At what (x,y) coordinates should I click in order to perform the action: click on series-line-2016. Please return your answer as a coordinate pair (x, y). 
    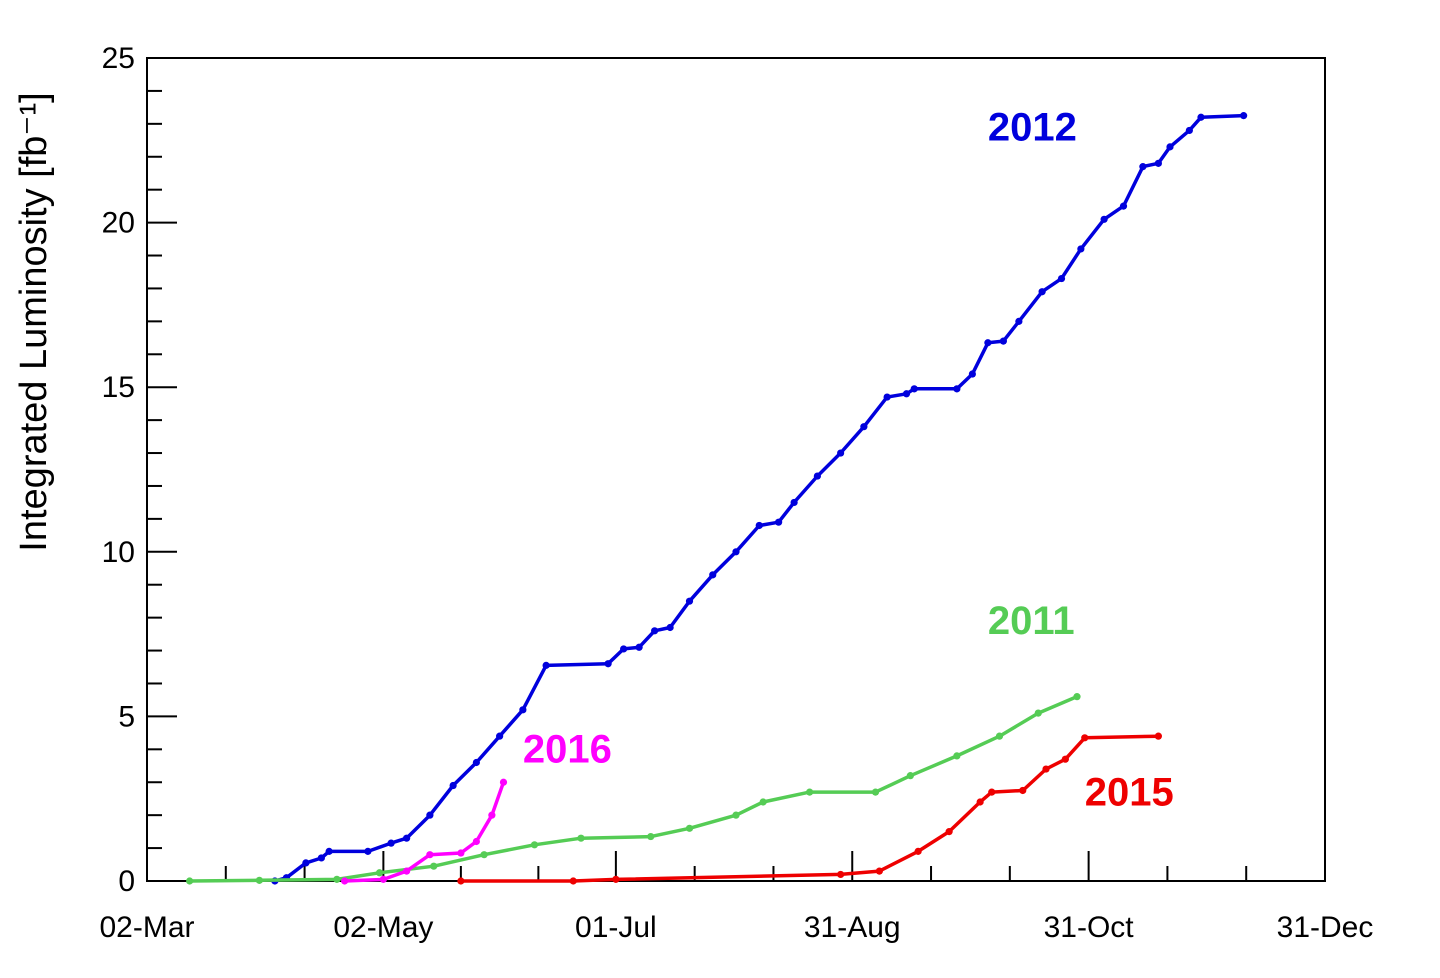
    Looking at the image, I should click on (425, 832).